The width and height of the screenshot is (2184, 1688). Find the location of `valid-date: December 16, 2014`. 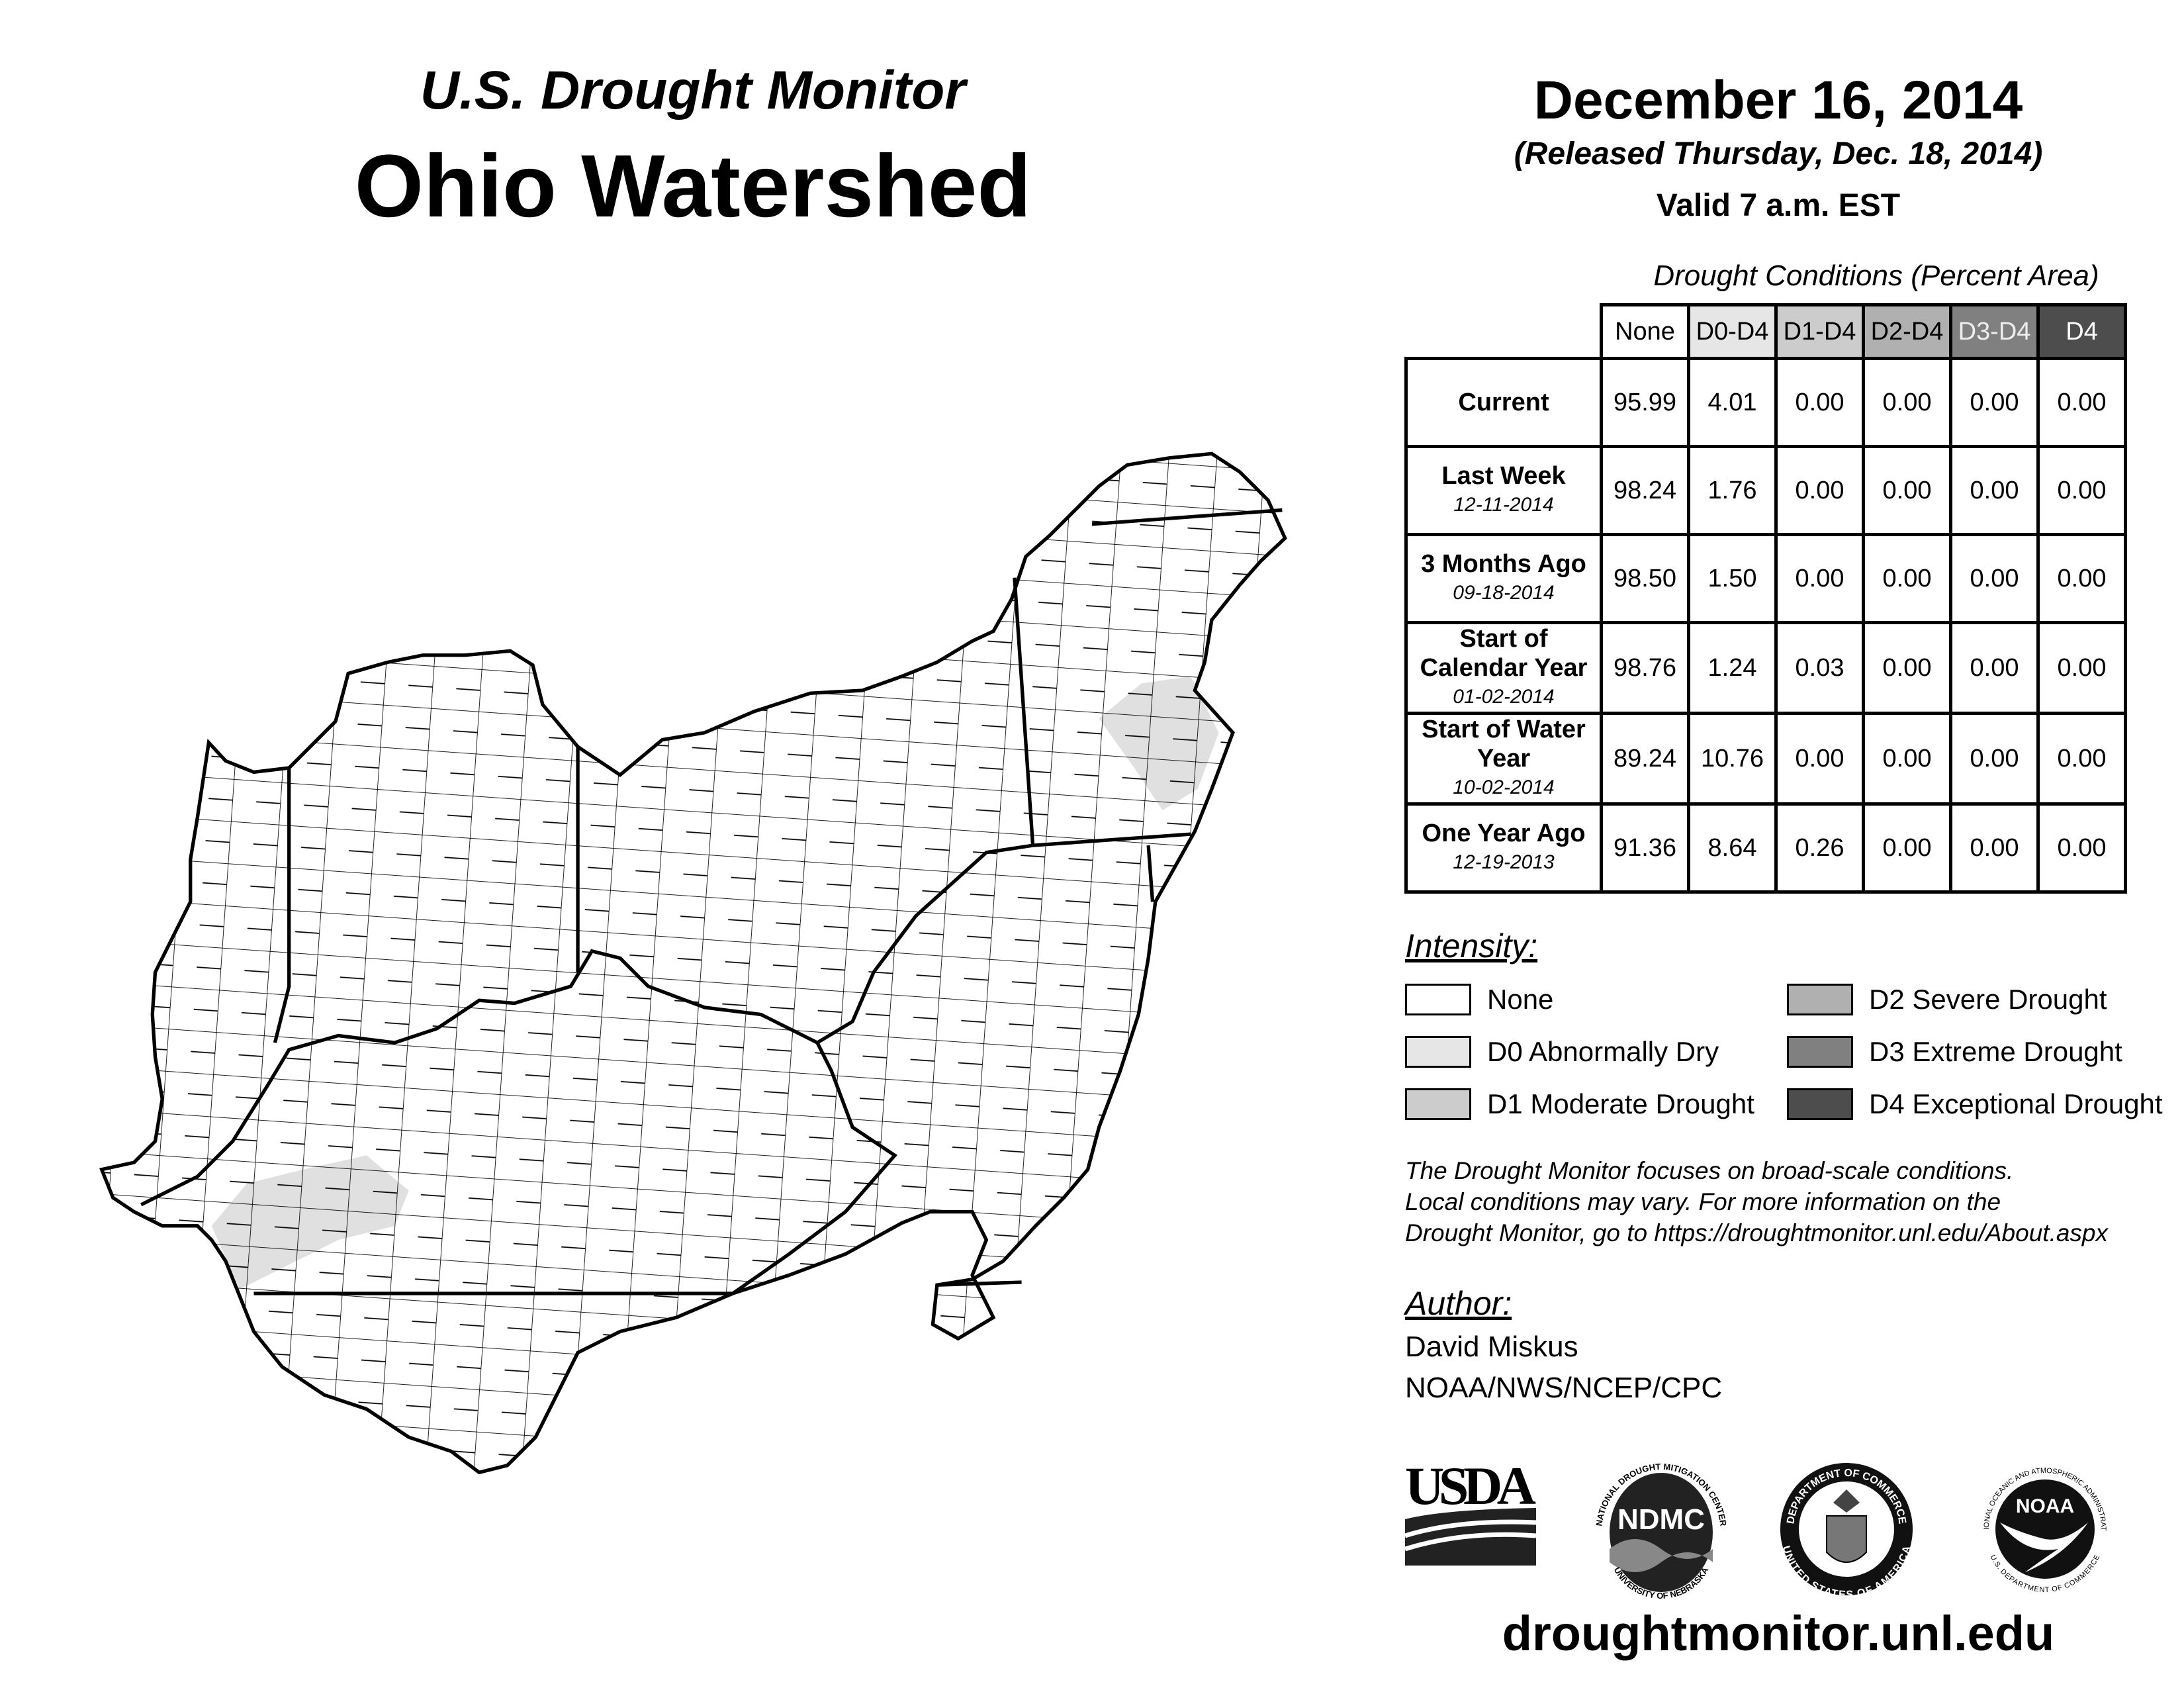

valid-date: December 16, 2014 is located at coordinates (1778, 100).